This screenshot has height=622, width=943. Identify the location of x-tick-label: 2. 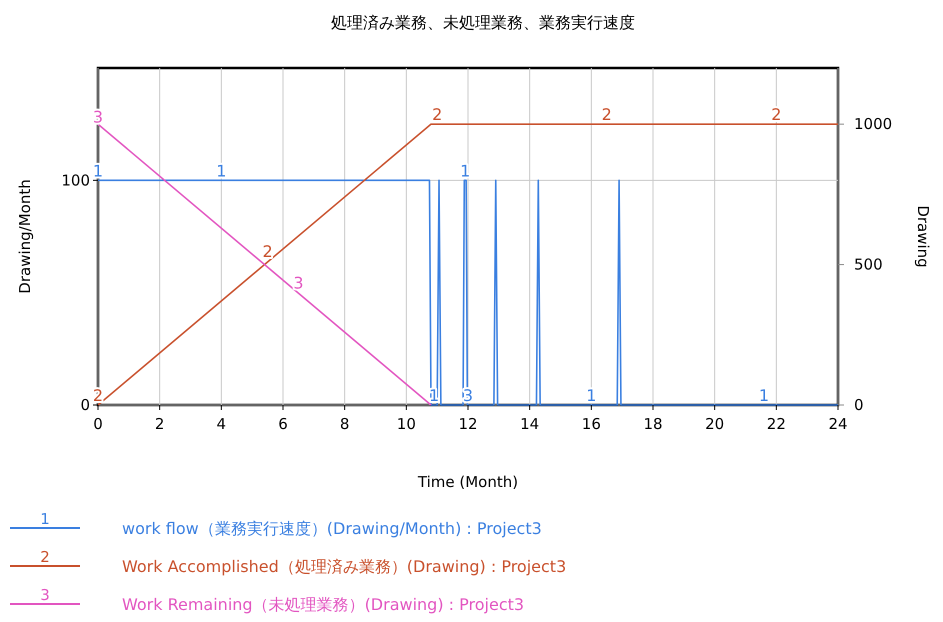
(159, 424).